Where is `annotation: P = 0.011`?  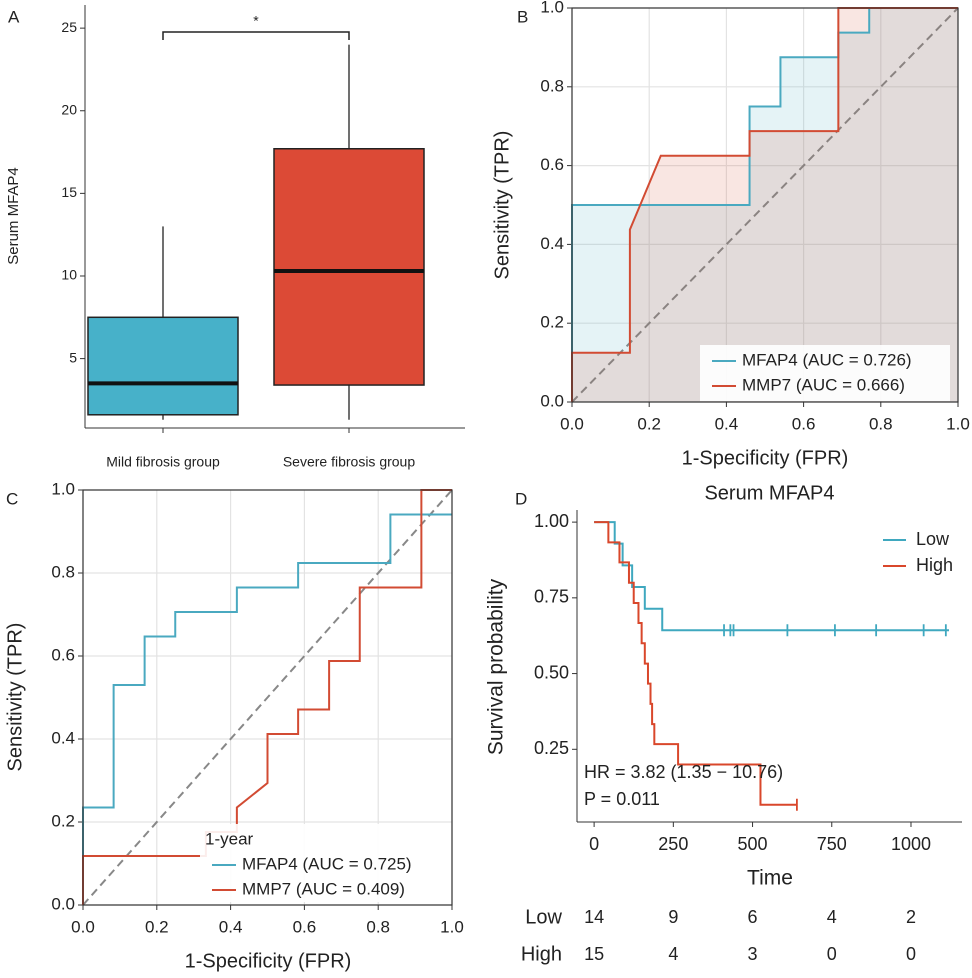
annotation: P = 0.011 is located at coordinates (622, 799).